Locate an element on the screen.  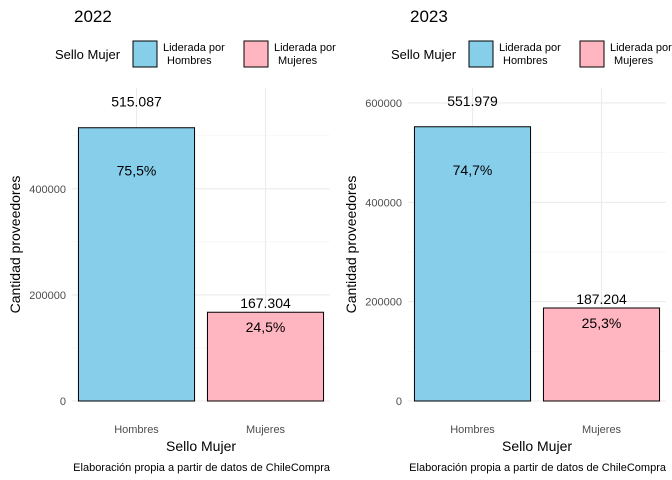
percent-label: 24,5% is located at coordinates (266, 327).